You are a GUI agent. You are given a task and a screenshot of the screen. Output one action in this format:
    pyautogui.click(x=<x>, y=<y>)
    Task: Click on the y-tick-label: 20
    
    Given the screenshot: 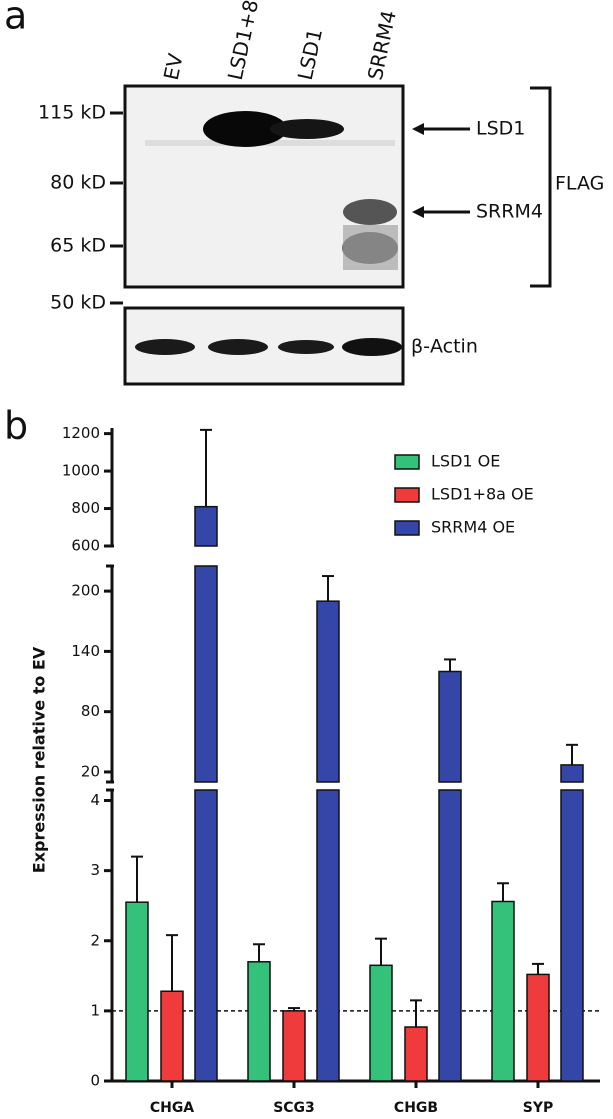 What is the action you would take?
    pyautogui.click(x=90, y=771)
    